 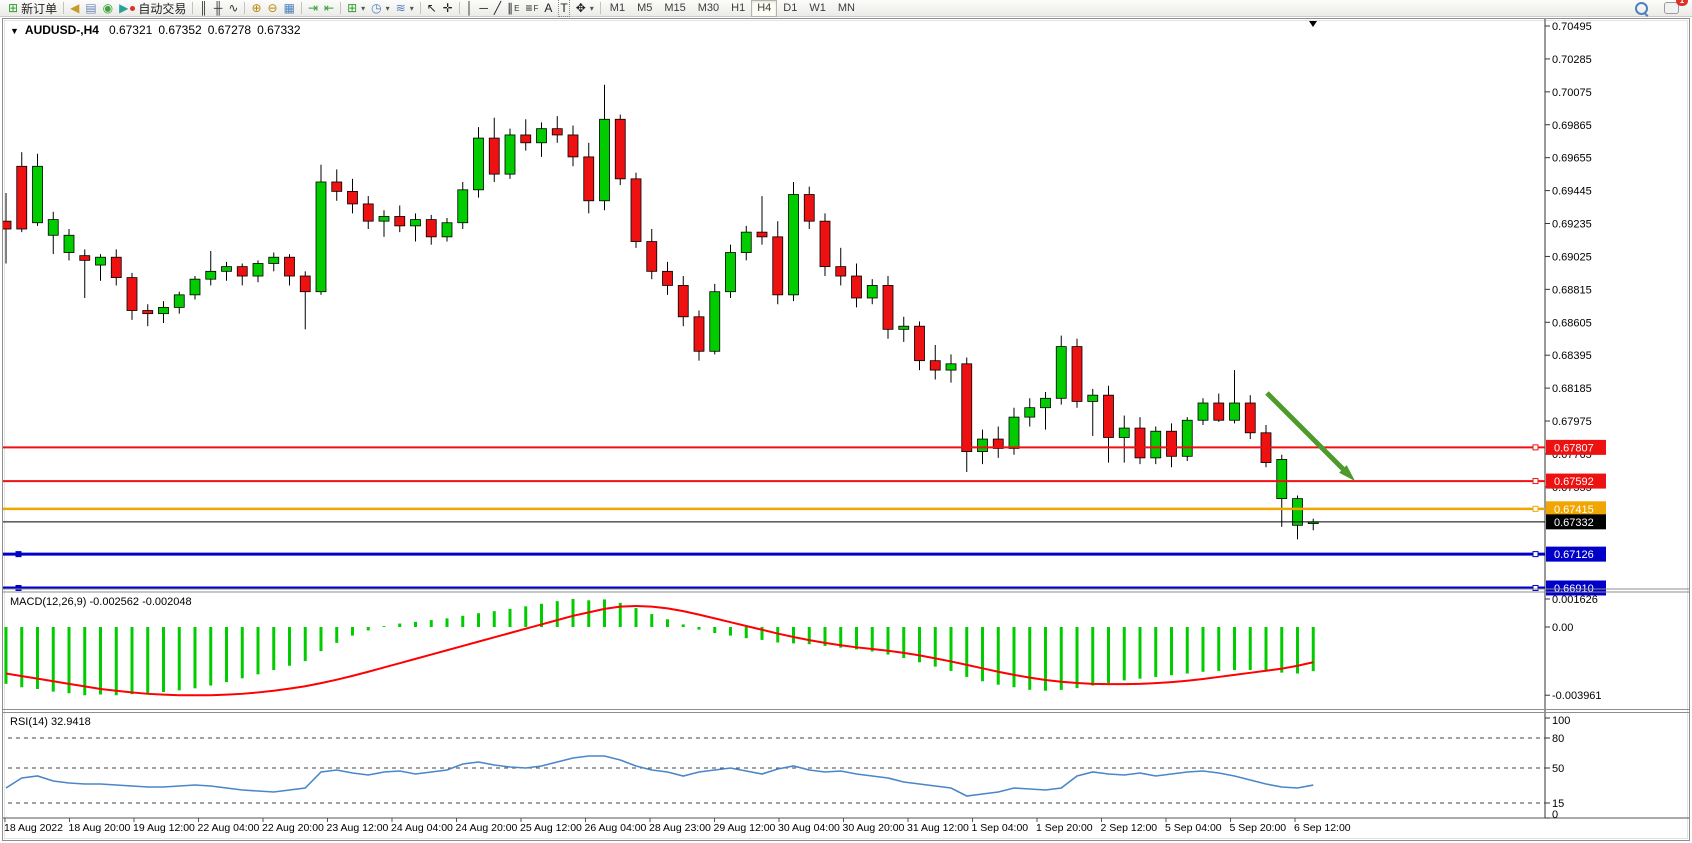 I want to click on text-button: A, so click(x=548, y=8).